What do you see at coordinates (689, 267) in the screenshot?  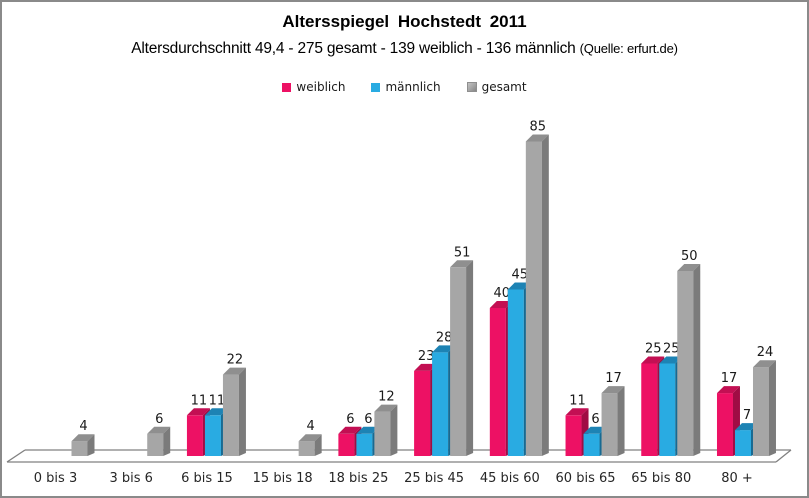 I see `bar-gesamt-65bis80-top` at bounding box center [689, 267].